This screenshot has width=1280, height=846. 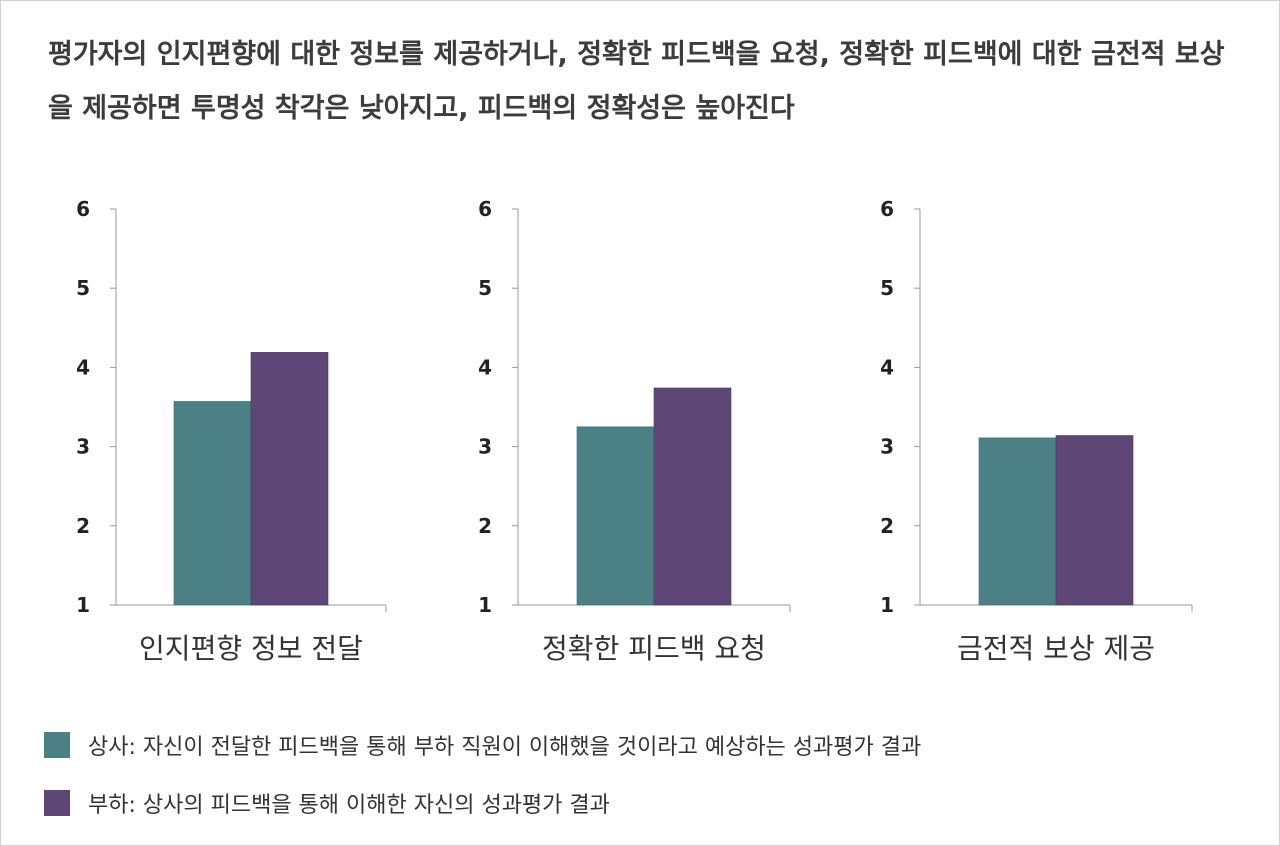 What do you see at coordinates (692, 496) in the screenshot?
I see `bar-2-subordinate` at bounding box center [692, 496].